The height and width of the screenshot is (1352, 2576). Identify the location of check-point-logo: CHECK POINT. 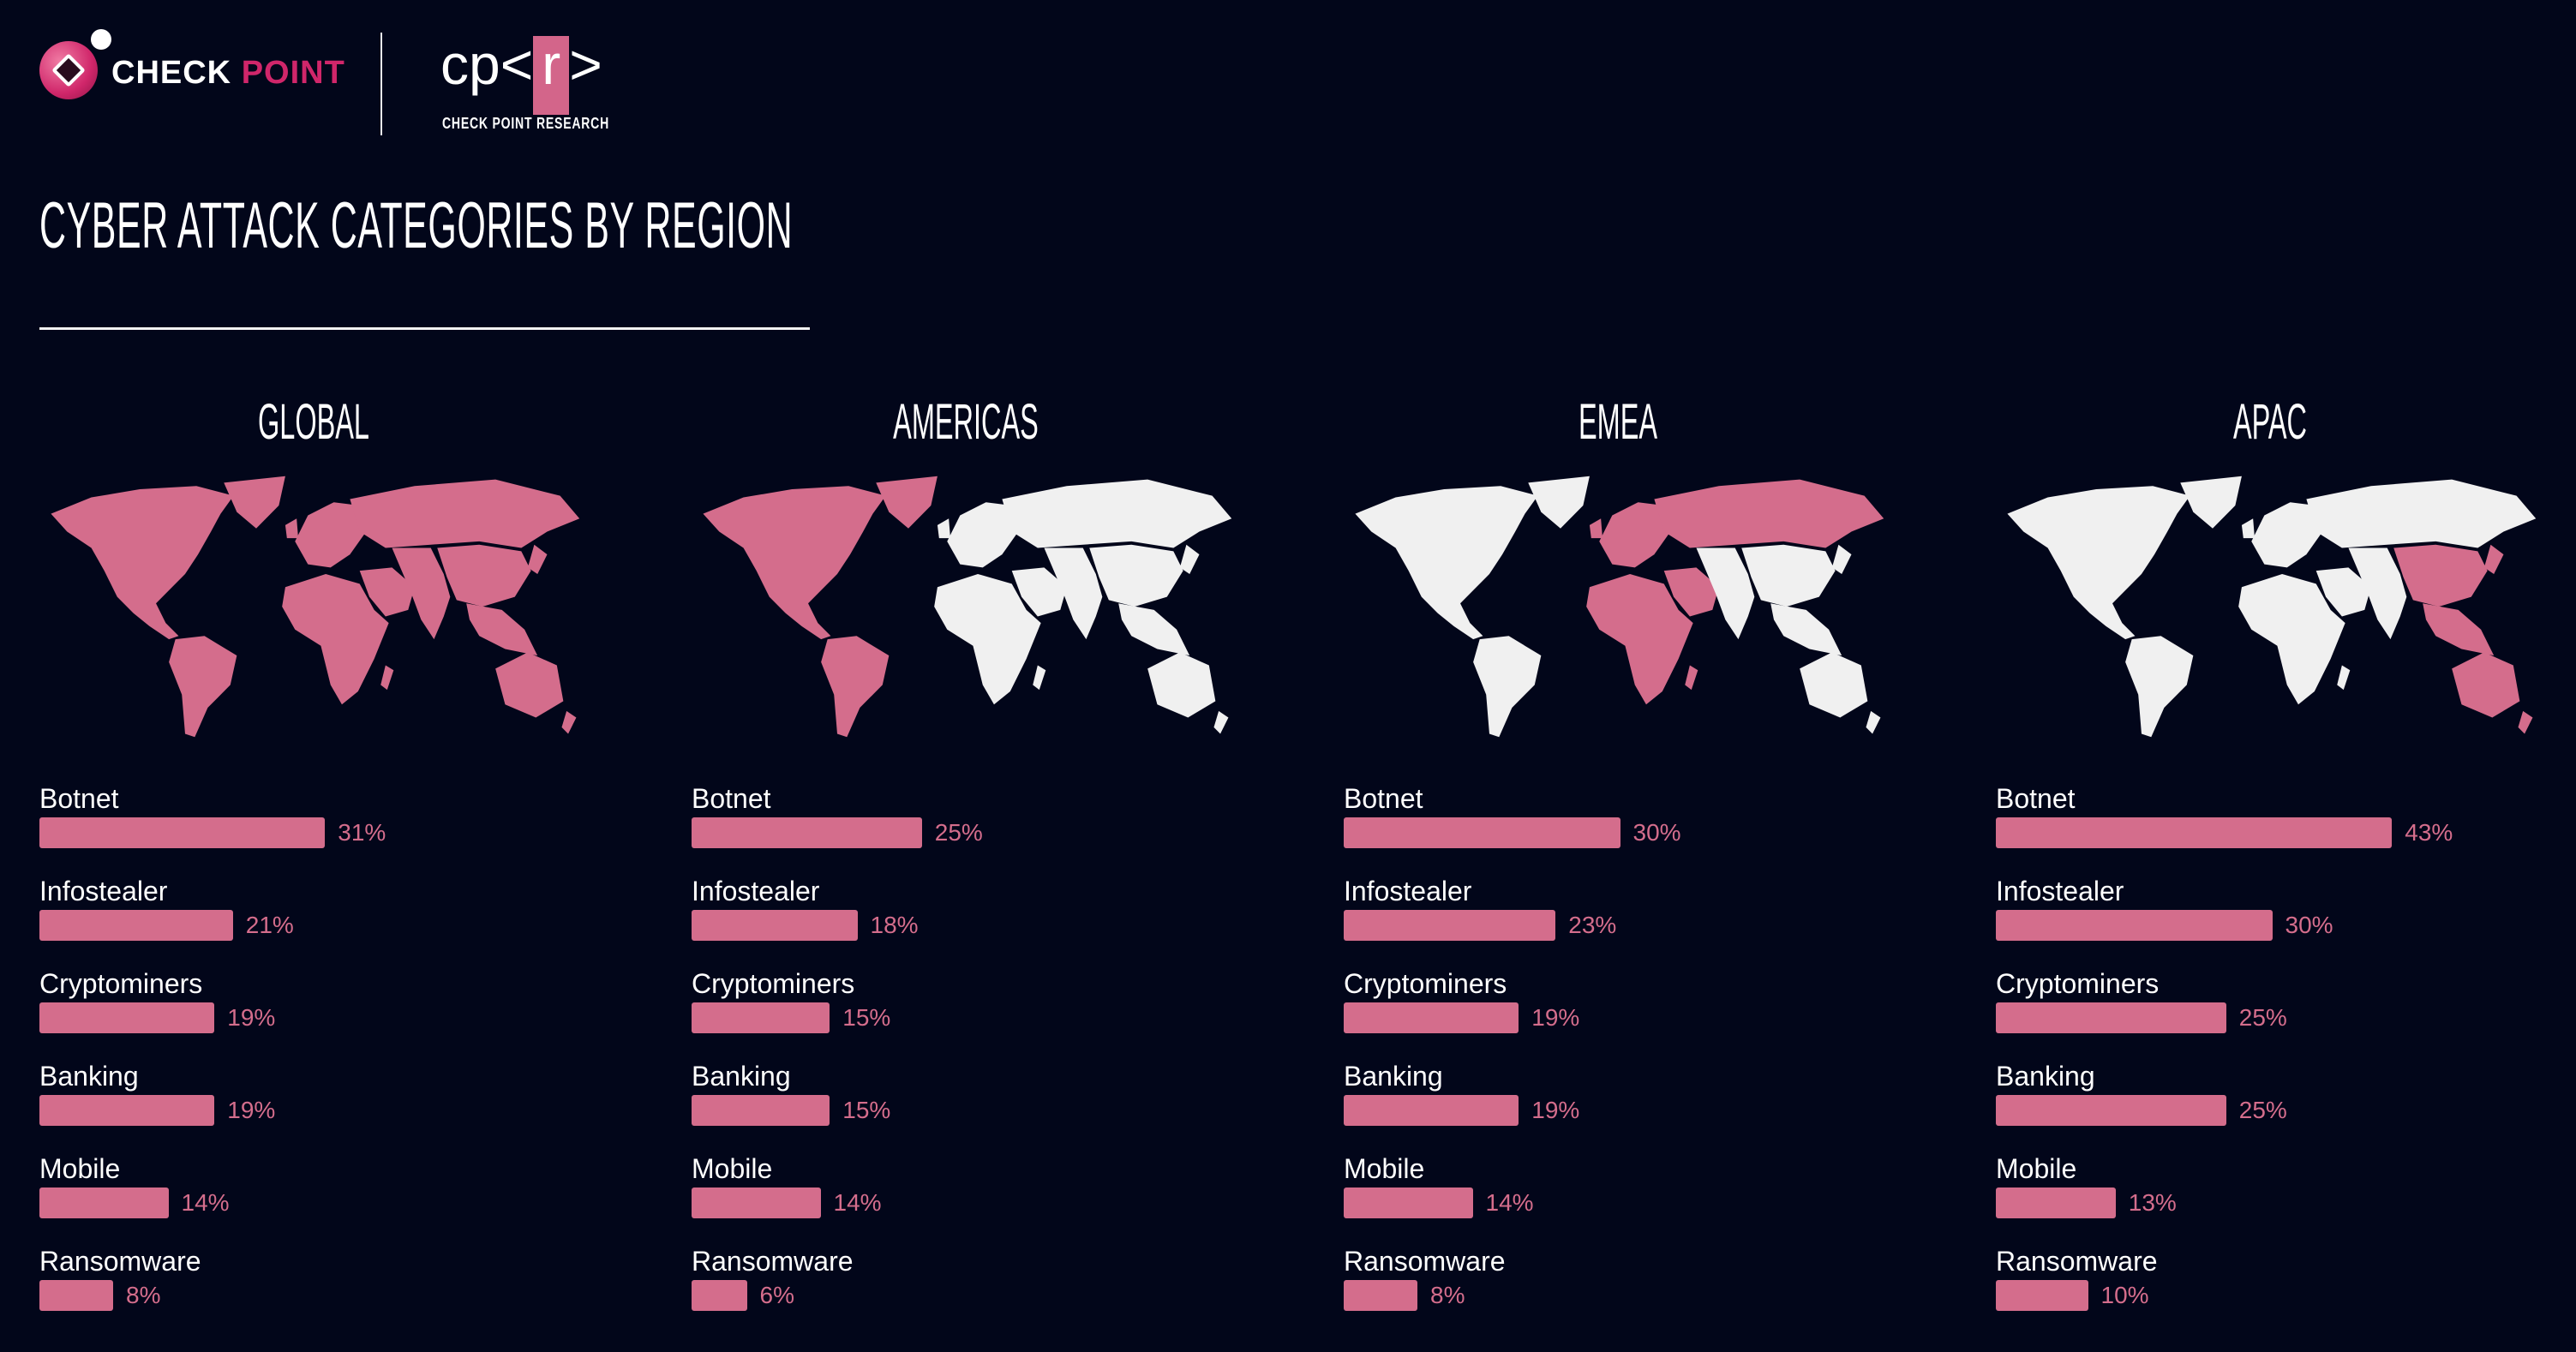
(210, 67).